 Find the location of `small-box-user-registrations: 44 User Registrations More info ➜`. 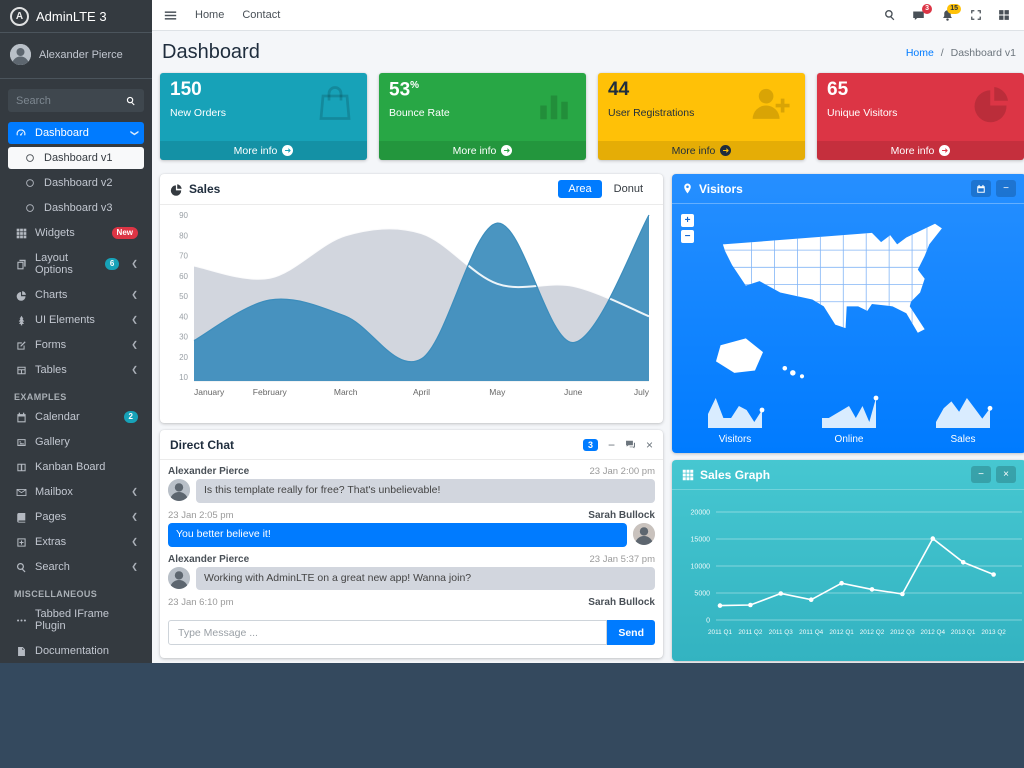

small-box-user-registrations: 44 User Registrations More info ➜ is located at coordinates (701, 116).